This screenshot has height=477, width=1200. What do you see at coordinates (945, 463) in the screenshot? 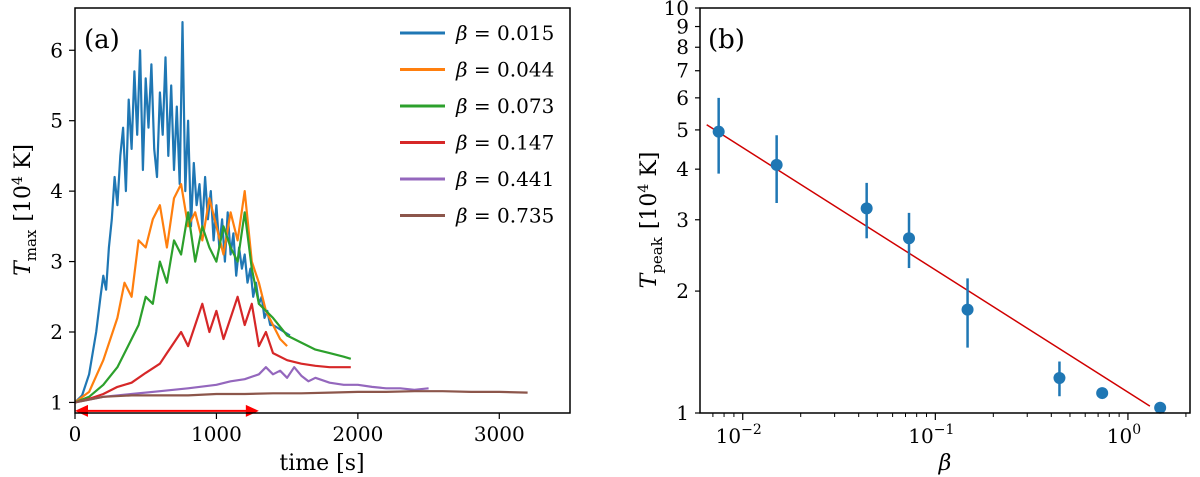
I see `panel-b-x-axis-label: β` at bounding box center [945, 463].